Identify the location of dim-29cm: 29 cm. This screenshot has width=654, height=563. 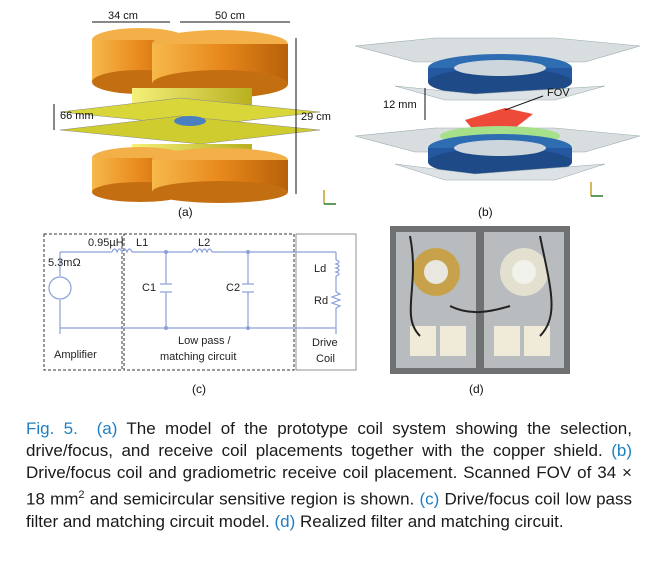
(316, 117).